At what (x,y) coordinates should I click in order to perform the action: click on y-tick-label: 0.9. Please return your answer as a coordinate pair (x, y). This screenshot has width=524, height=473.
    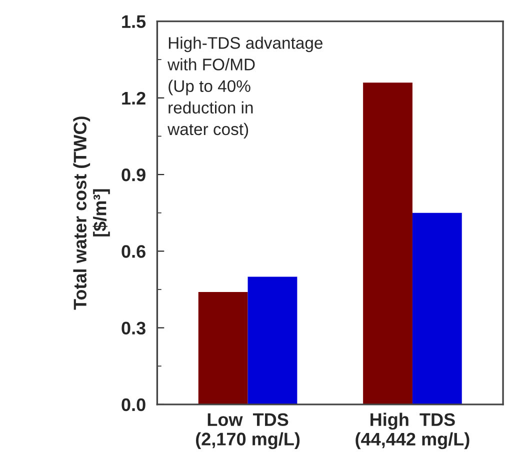
    Looking at the image, I should click on (134, 175).